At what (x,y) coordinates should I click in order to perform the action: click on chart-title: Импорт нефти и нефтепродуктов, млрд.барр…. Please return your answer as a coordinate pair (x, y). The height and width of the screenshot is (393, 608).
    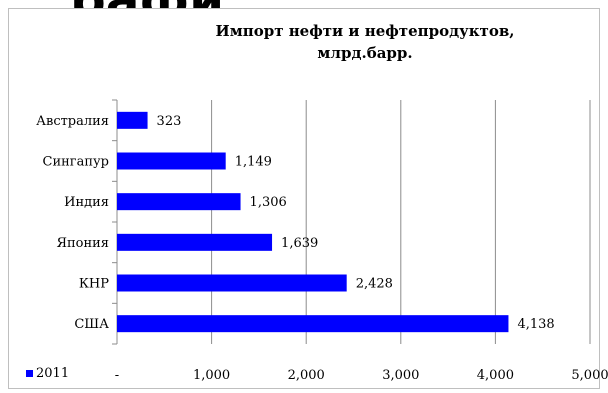
    Looking at the image, I should click on (365, 42).